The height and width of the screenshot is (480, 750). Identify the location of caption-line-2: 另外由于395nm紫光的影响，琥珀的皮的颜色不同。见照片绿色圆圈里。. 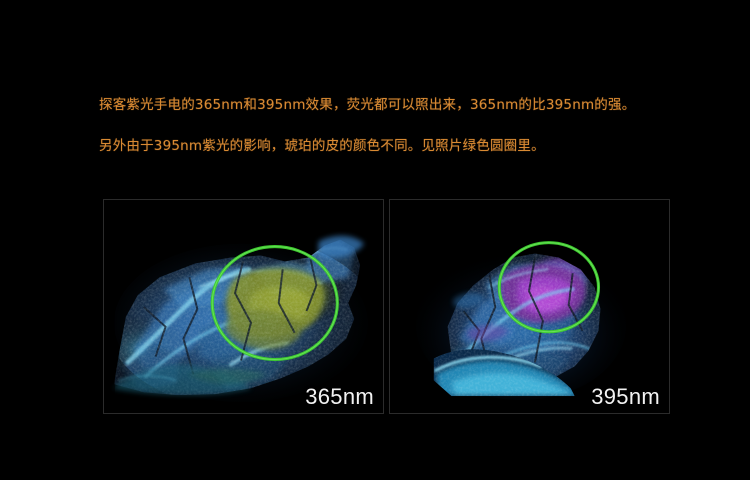
(322, 146).